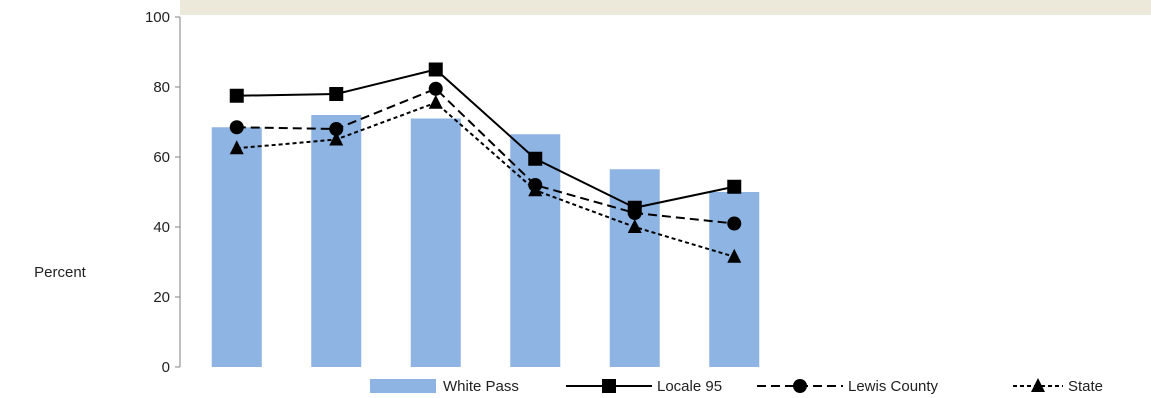 This screenshot has height=398, width=1151. What do you see at coordinates (403, 386) in the screenshot?
I see `legend-swatch` at bounding box center [403, 386].